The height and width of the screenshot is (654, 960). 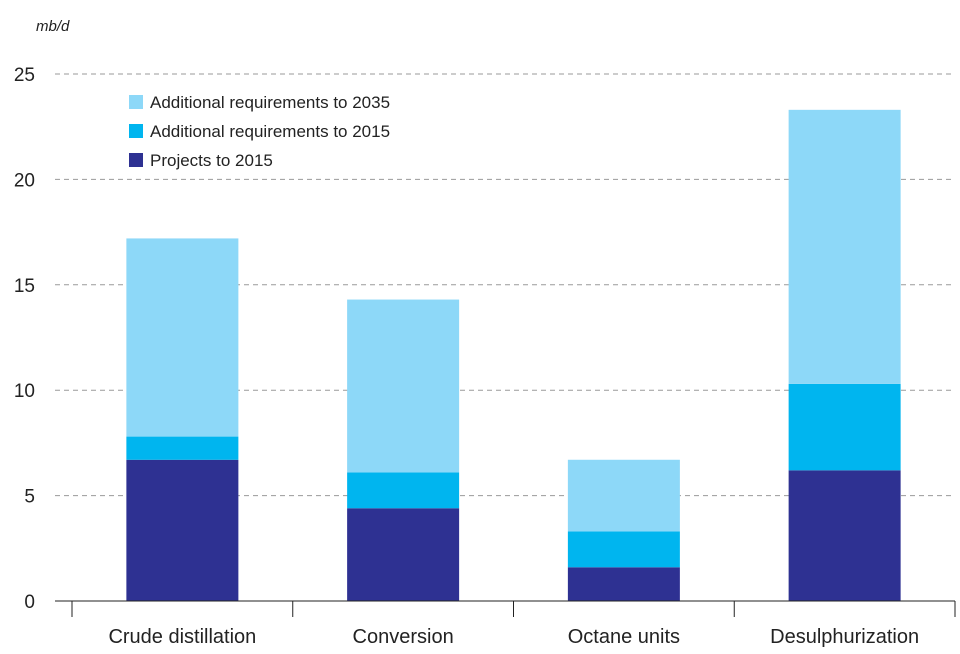 I want to click on y-tick-label: 0, so click(x=29, y=602).